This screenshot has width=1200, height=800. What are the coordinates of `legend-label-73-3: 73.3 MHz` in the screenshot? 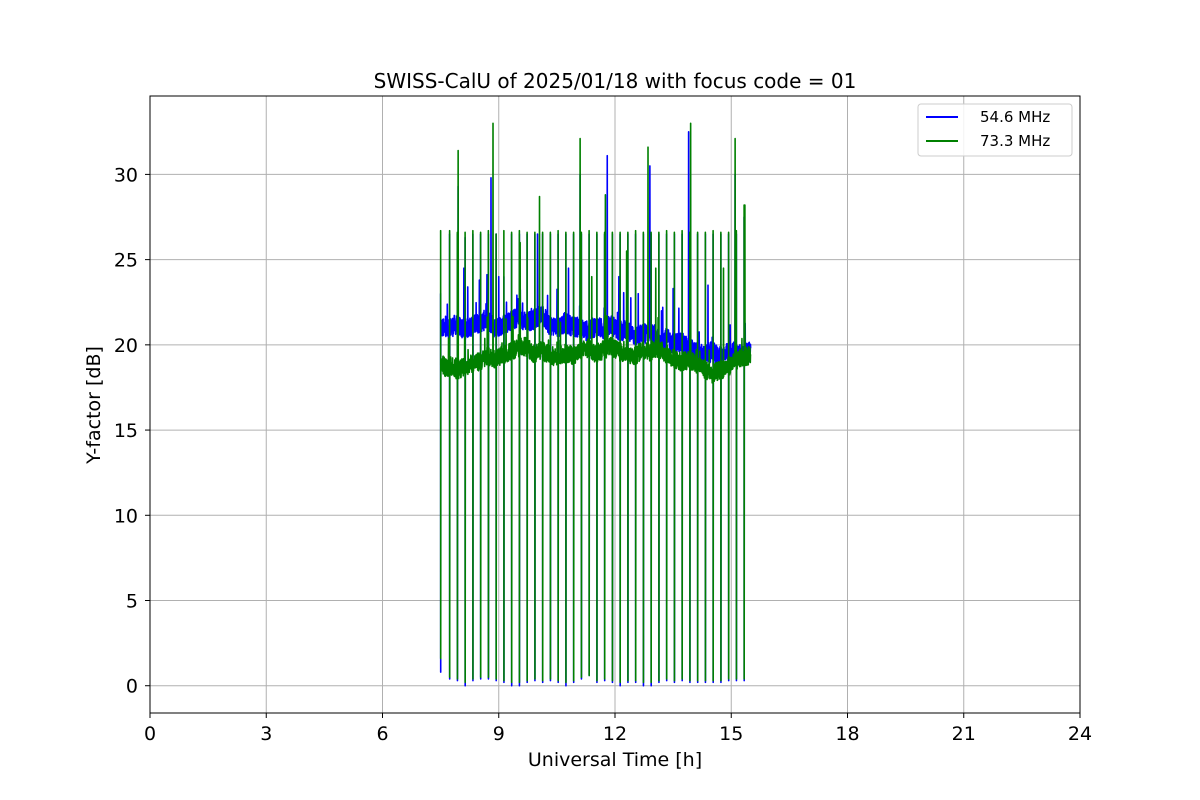 It's located at (1015, 141).